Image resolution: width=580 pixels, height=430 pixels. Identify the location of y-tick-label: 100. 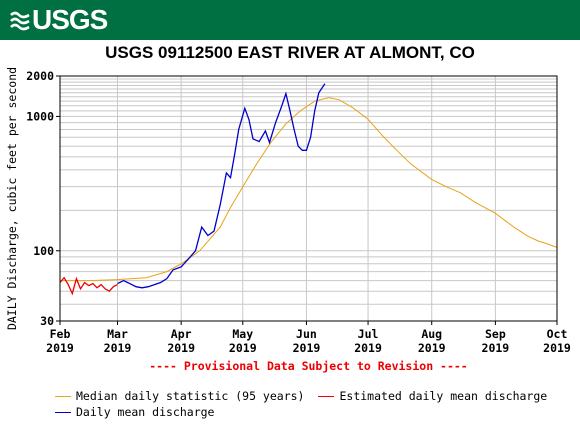
(43, 251).